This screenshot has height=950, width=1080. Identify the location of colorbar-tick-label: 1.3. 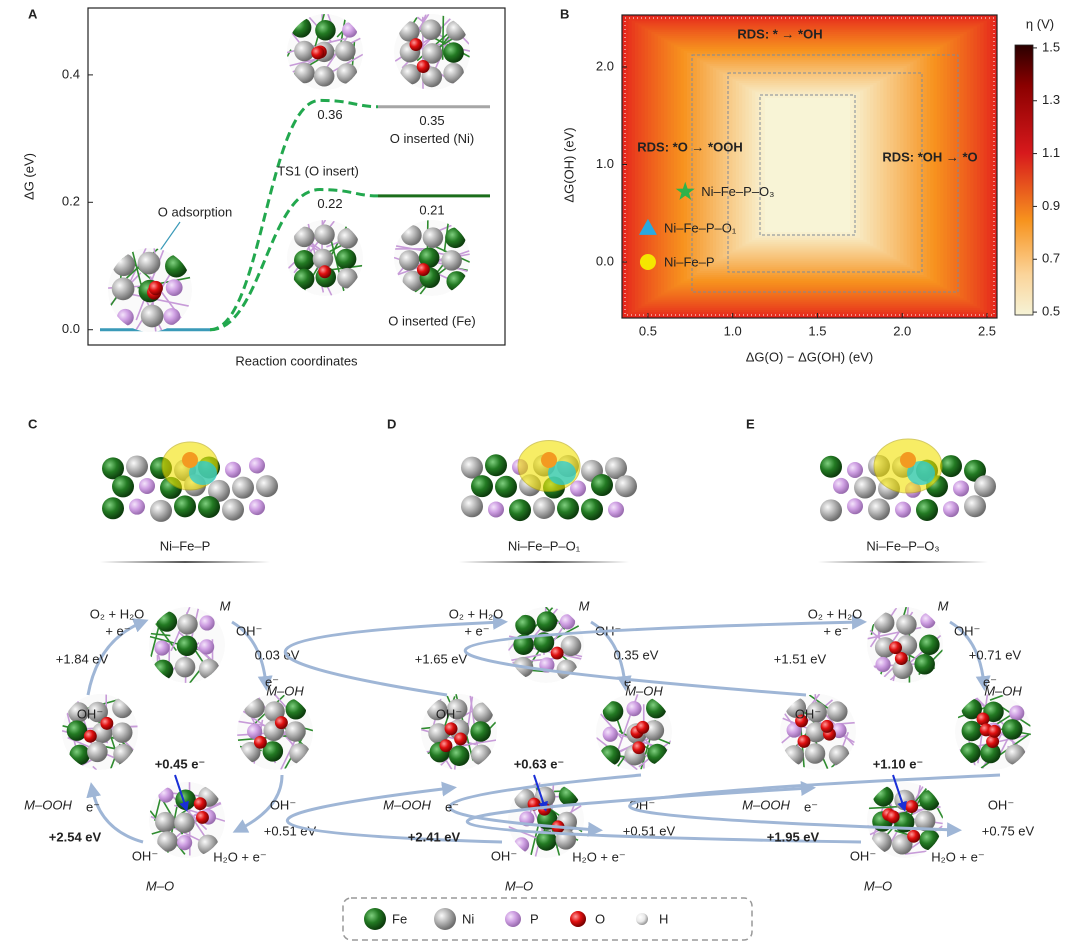
(1051, 99).